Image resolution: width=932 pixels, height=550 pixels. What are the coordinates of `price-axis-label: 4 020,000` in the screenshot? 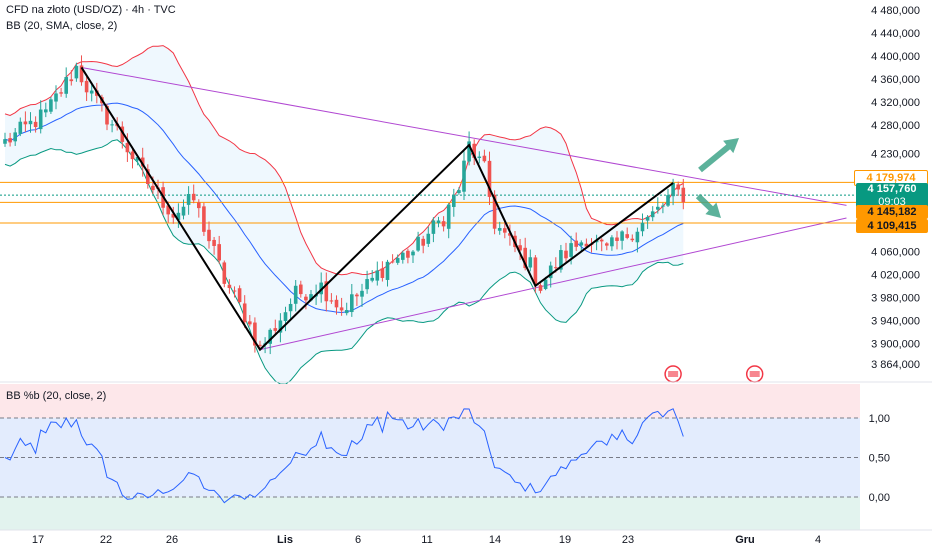 It's located at (895, 275).